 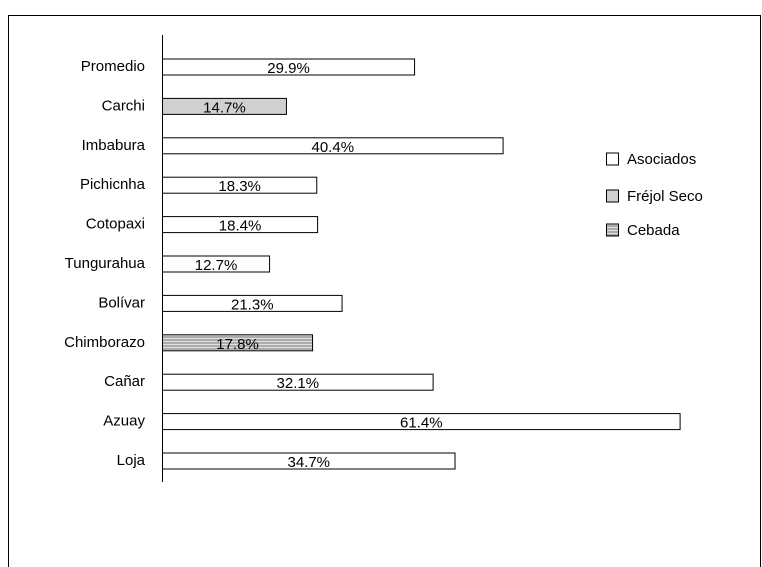 I want to click on category-label: Carchi, so click(x=123, y=105).